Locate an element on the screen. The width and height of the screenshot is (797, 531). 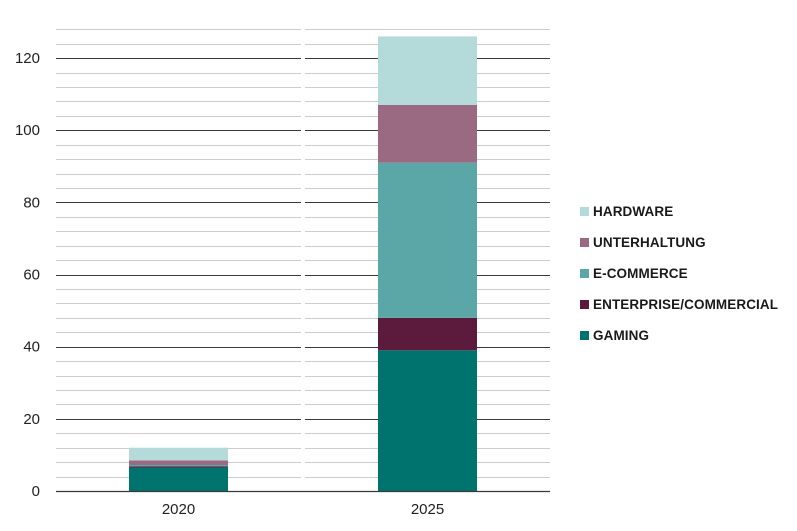
legend-item: UNTERHALTUNG is located at coordinates (679, 242).